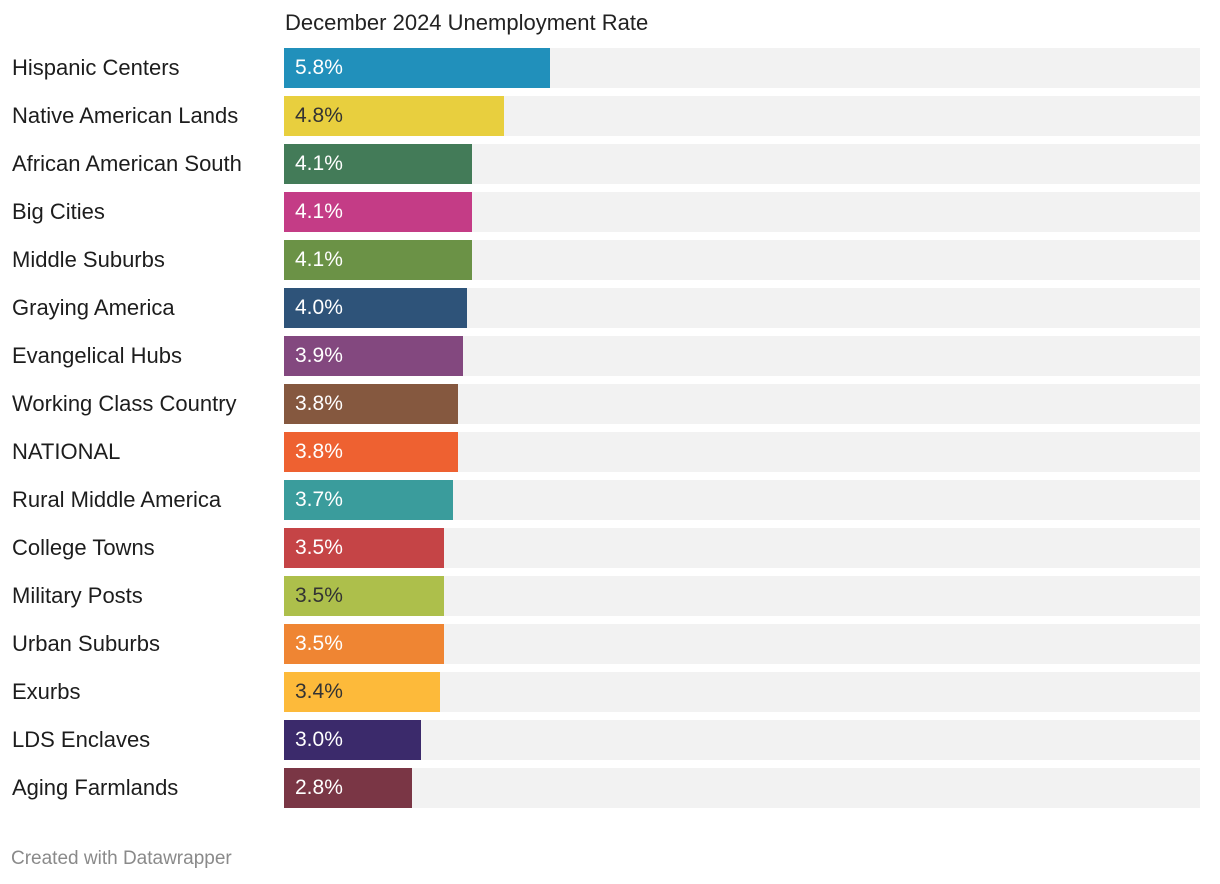  Describe the element at coordinates (66, 451) in the screenshot. I see `category-label: NATIONAL` at that location.